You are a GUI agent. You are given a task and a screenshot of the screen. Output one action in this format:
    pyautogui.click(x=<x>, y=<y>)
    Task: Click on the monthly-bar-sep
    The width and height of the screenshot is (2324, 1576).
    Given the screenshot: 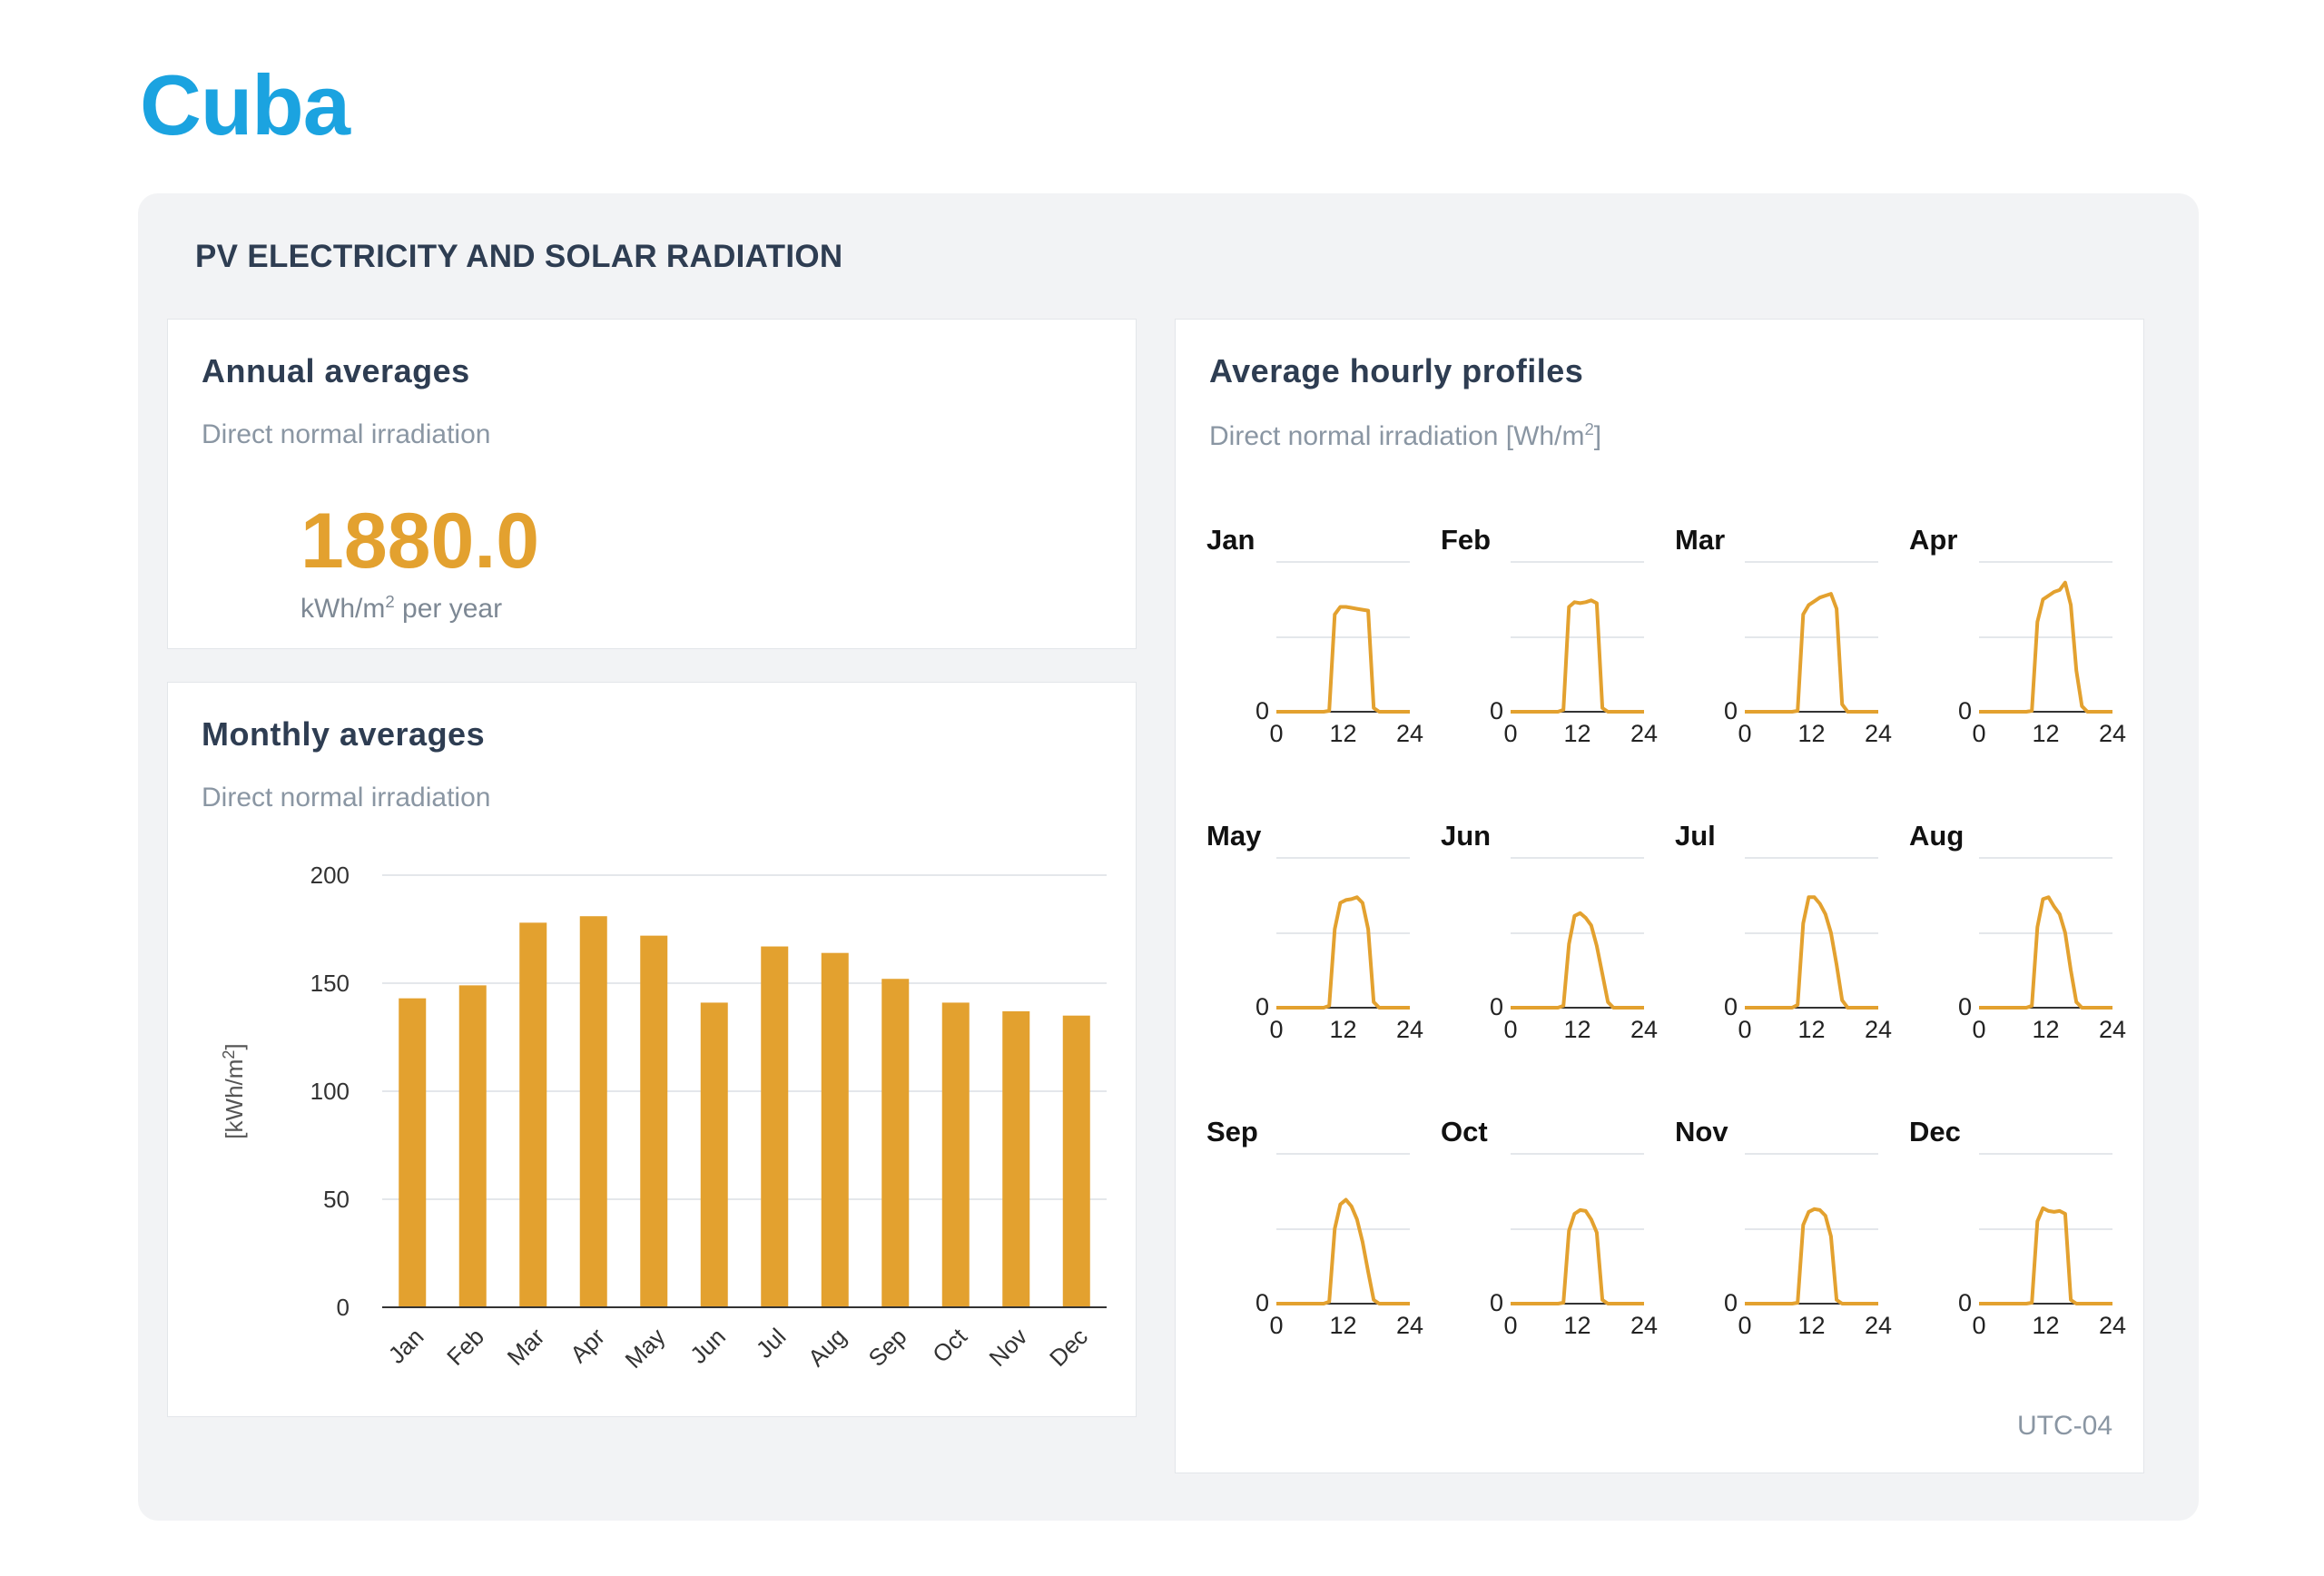 What is the action you would take?
    pyautogui.click(x=895, y=1143)
    